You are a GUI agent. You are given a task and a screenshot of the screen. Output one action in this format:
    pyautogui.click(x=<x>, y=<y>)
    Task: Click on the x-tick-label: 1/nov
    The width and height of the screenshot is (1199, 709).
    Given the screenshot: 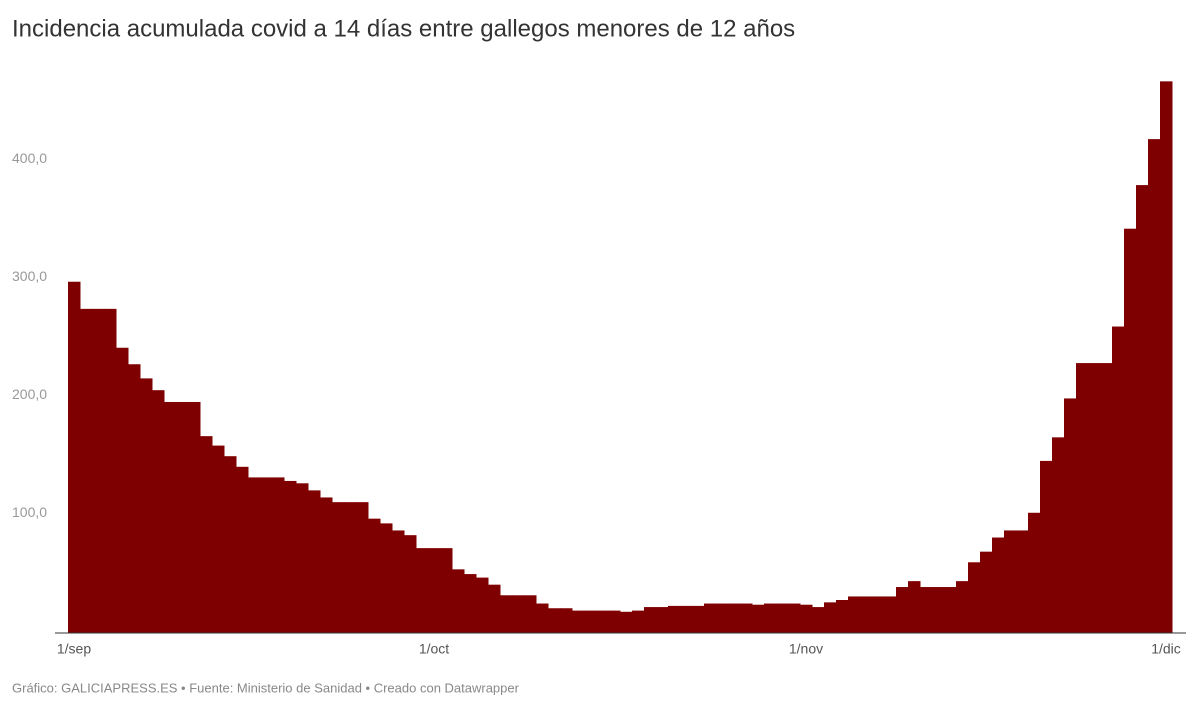 What is the action you would take?
    pyautogui.click(x=806, y=649)
    